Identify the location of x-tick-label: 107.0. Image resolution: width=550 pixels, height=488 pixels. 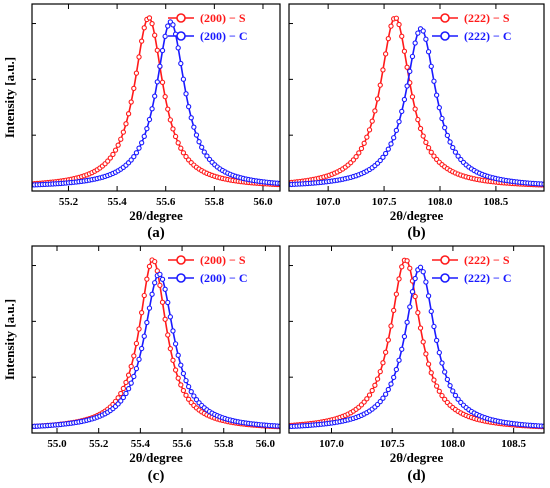
(331, 444).